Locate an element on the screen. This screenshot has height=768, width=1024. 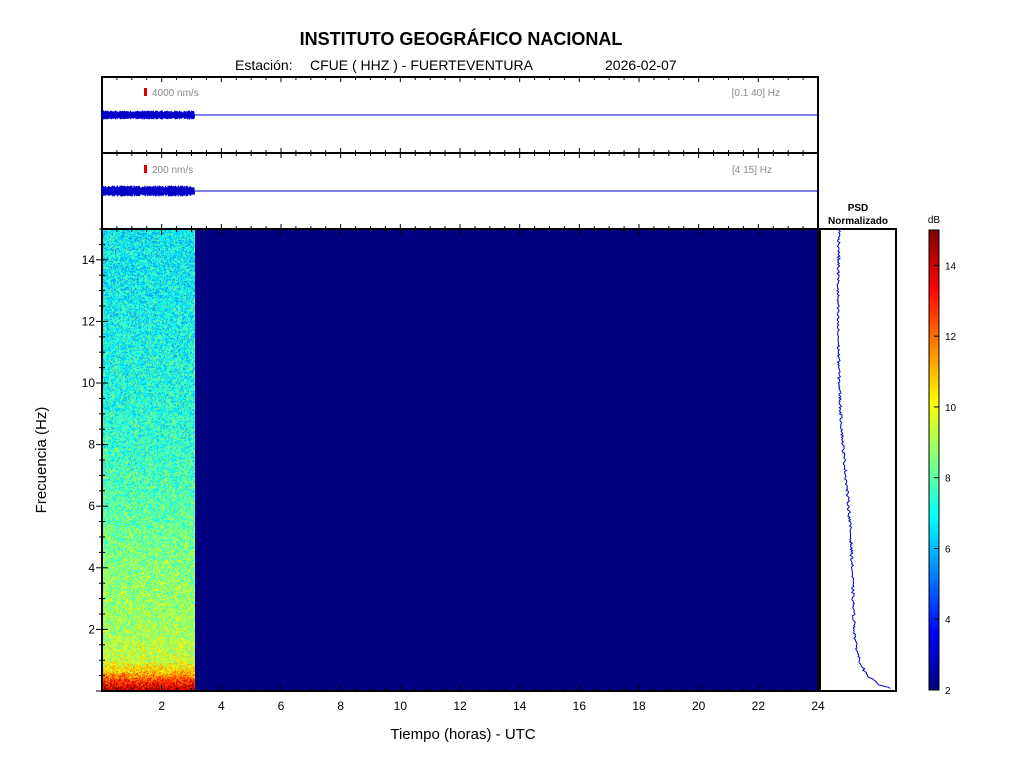
trace-1-waveform is located at coordinates (459, 115).